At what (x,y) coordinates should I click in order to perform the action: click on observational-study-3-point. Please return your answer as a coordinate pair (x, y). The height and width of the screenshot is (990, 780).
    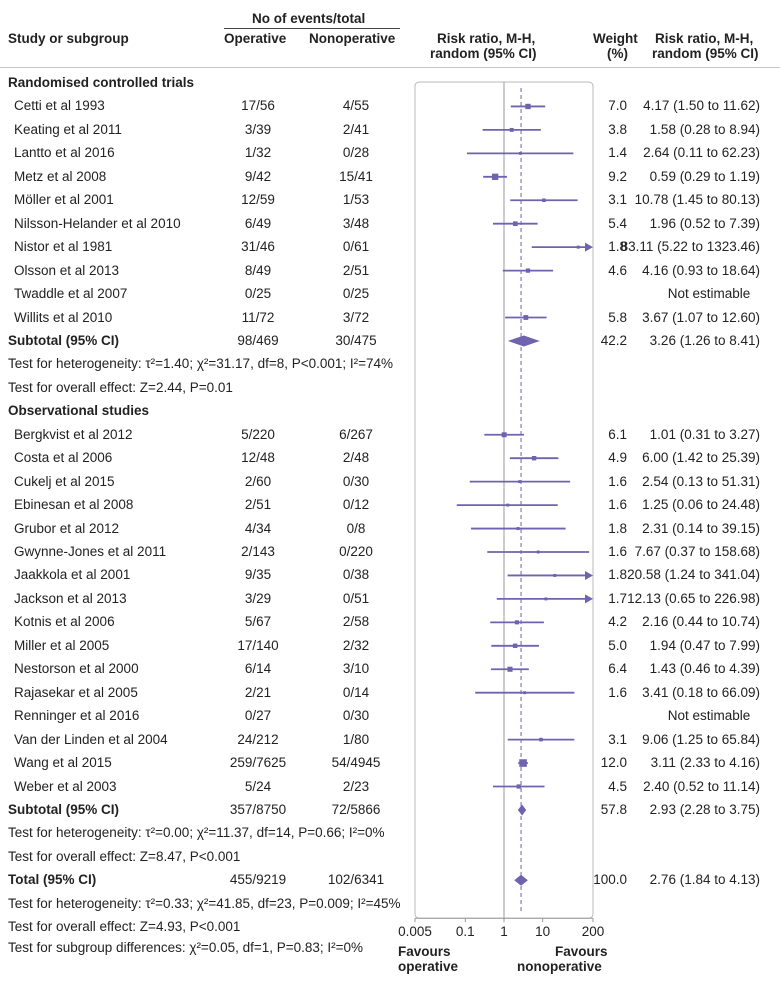
    Looking at the image, I should click on (508, 505).